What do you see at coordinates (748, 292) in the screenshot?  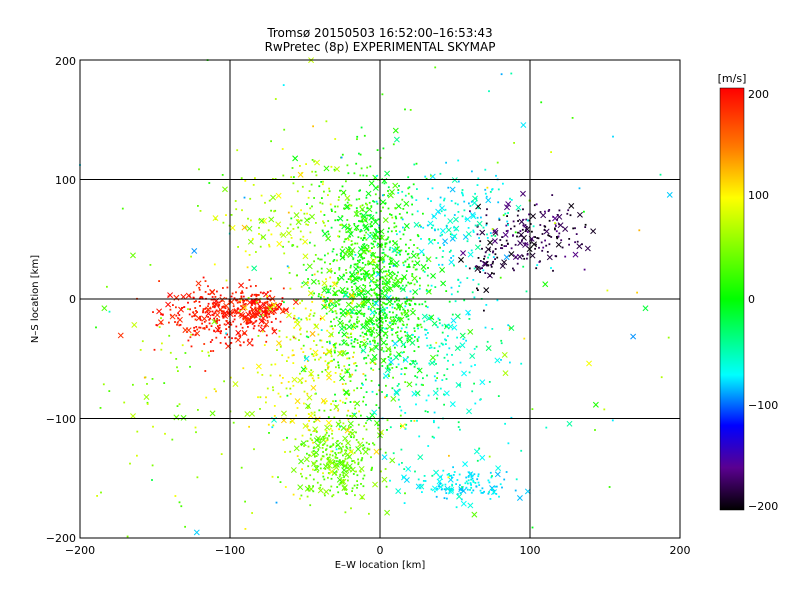 I see `colorbar: [m/s] 200 100 0 −100 −200` at bounding box center [748, 292].